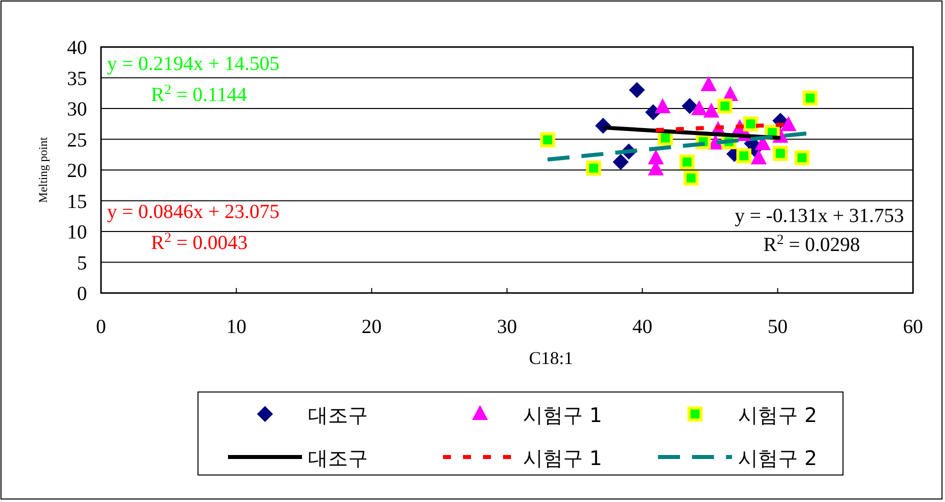 The height and width of the screenshot is (502, 945). What do you see at coordinates (77, 79) in the screenshot?
I see `y-tick-label: 35` at bounding box center [77, 79].